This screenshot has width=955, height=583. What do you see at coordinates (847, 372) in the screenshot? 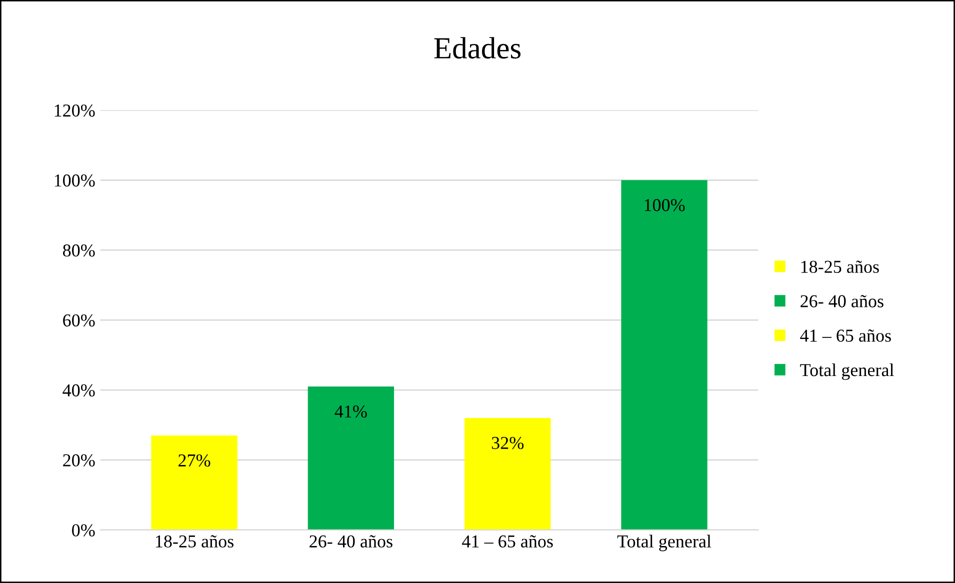
I see `legend-label: Total general` at bounding box center [847, 372].